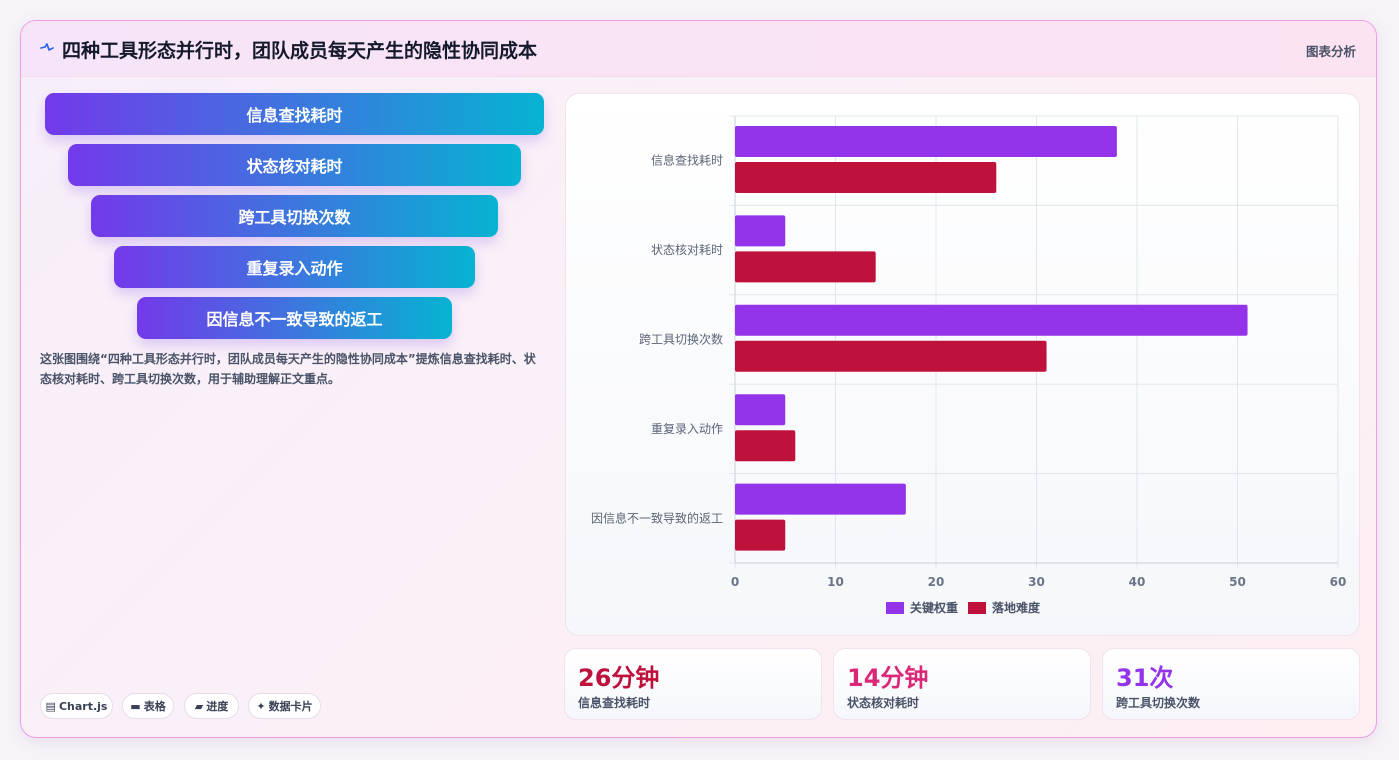 This screenshot has height=760, width=1399. I want to click on funnel-step-label: 状态核对耗时, so click(294, 166).